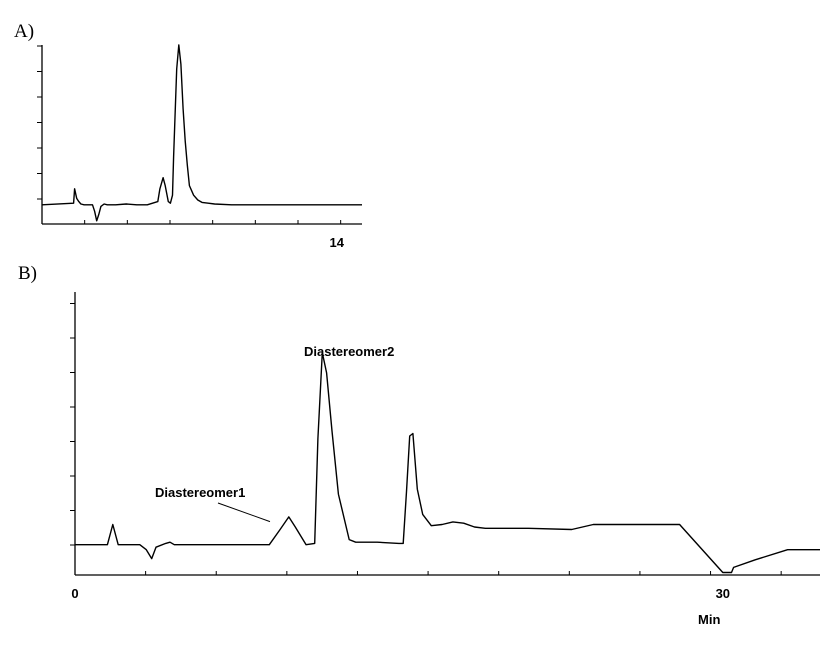 The image size is (830, 650). What do you see at coordinates (200, 492) in the screenshot?
I see `annotation-diastereomer1: Diastereomer1` at bounding box center [200, 492].